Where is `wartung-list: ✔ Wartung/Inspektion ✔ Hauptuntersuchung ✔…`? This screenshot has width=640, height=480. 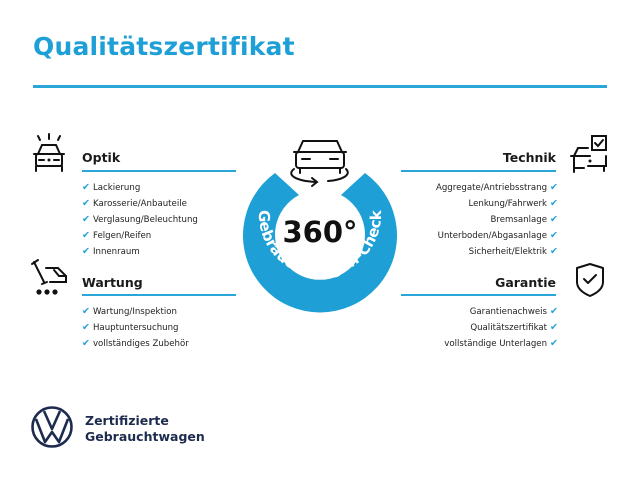 wartung-list: ✔ Wartung/Inspektion ✔ Hauptuntersuchung ✔… is located at coordinates (135, 328).